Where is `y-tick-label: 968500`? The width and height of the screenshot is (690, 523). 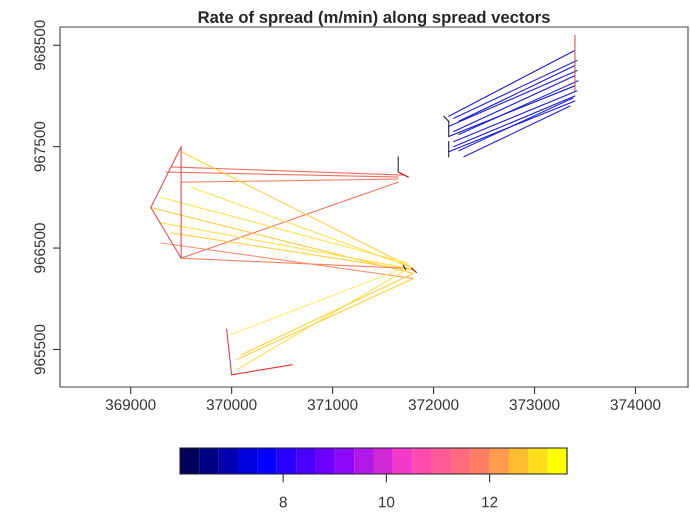
y-tick-label: 968500 is located at coordinates (40, 45).